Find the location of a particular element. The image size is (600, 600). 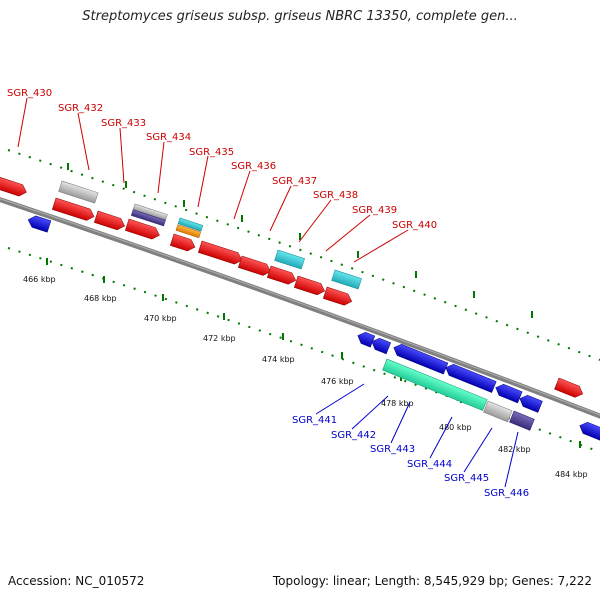

gene-label: SGR_434 is located at coordinates (168, 137).